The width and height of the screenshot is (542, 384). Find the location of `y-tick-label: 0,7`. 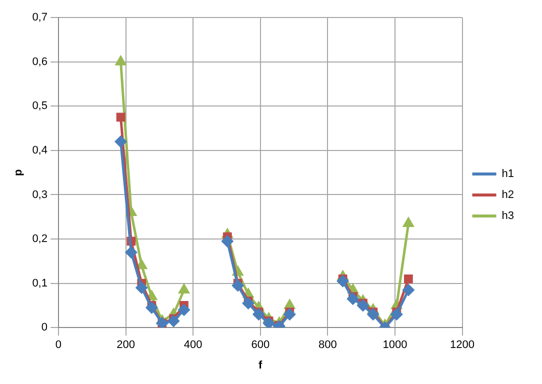

y-tick-label: 0,7 is located at coordinates (40, 18).